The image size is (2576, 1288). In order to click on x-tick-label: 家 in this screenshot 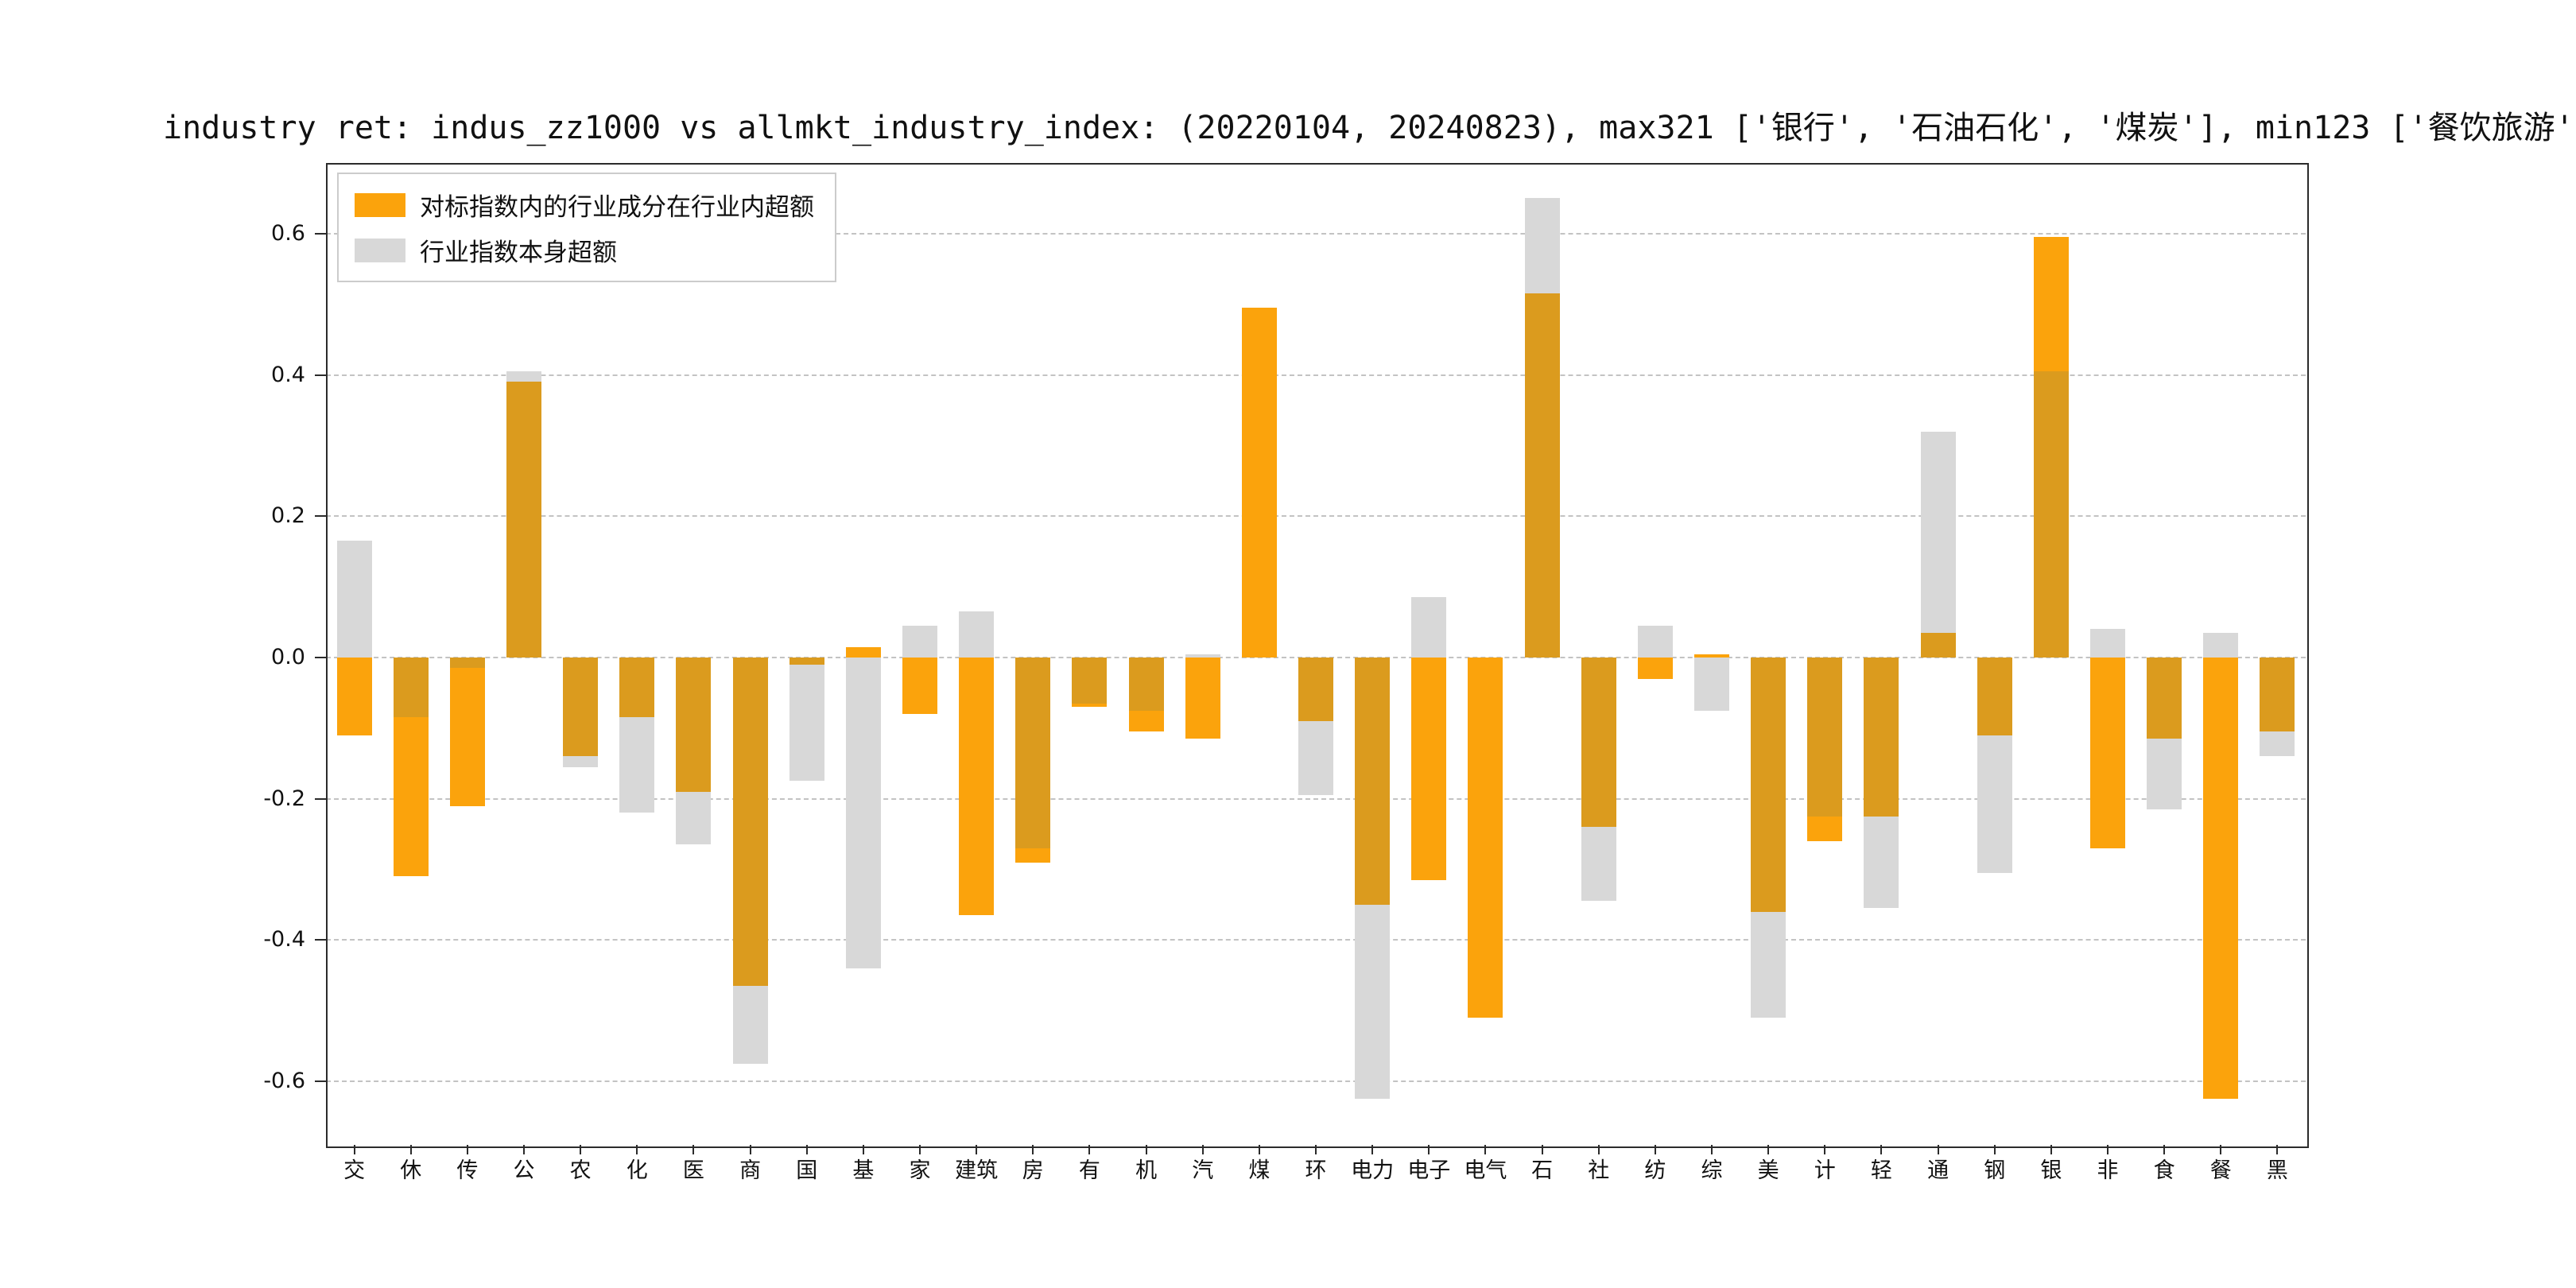, I will do `click(920, 1170)`.